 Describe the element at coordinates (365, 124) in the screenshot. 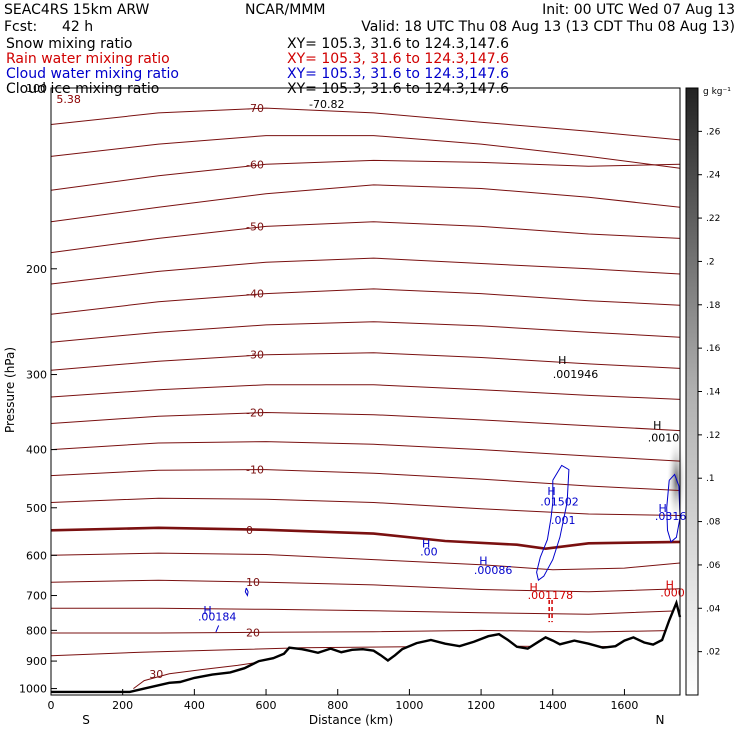

I see `isotherm--70` at that location.